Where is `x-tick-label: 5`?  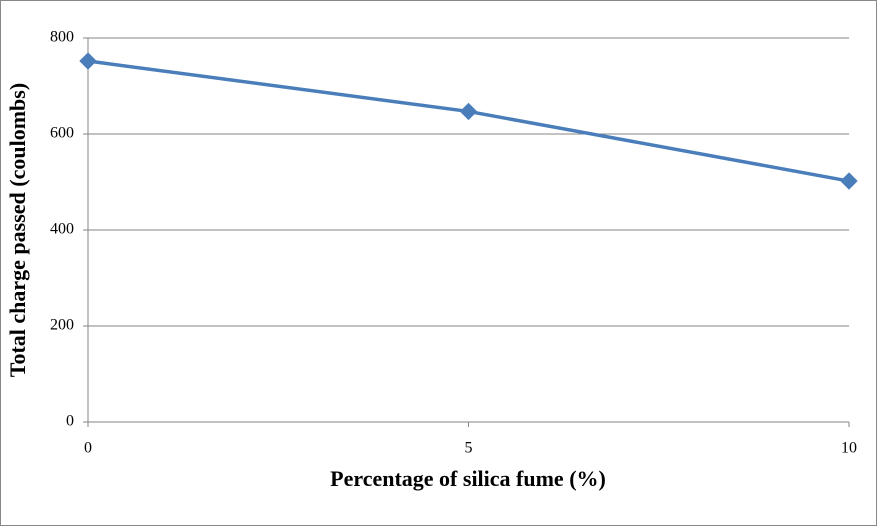 x-tick-label: 5 is located at coordinates (469, 448).